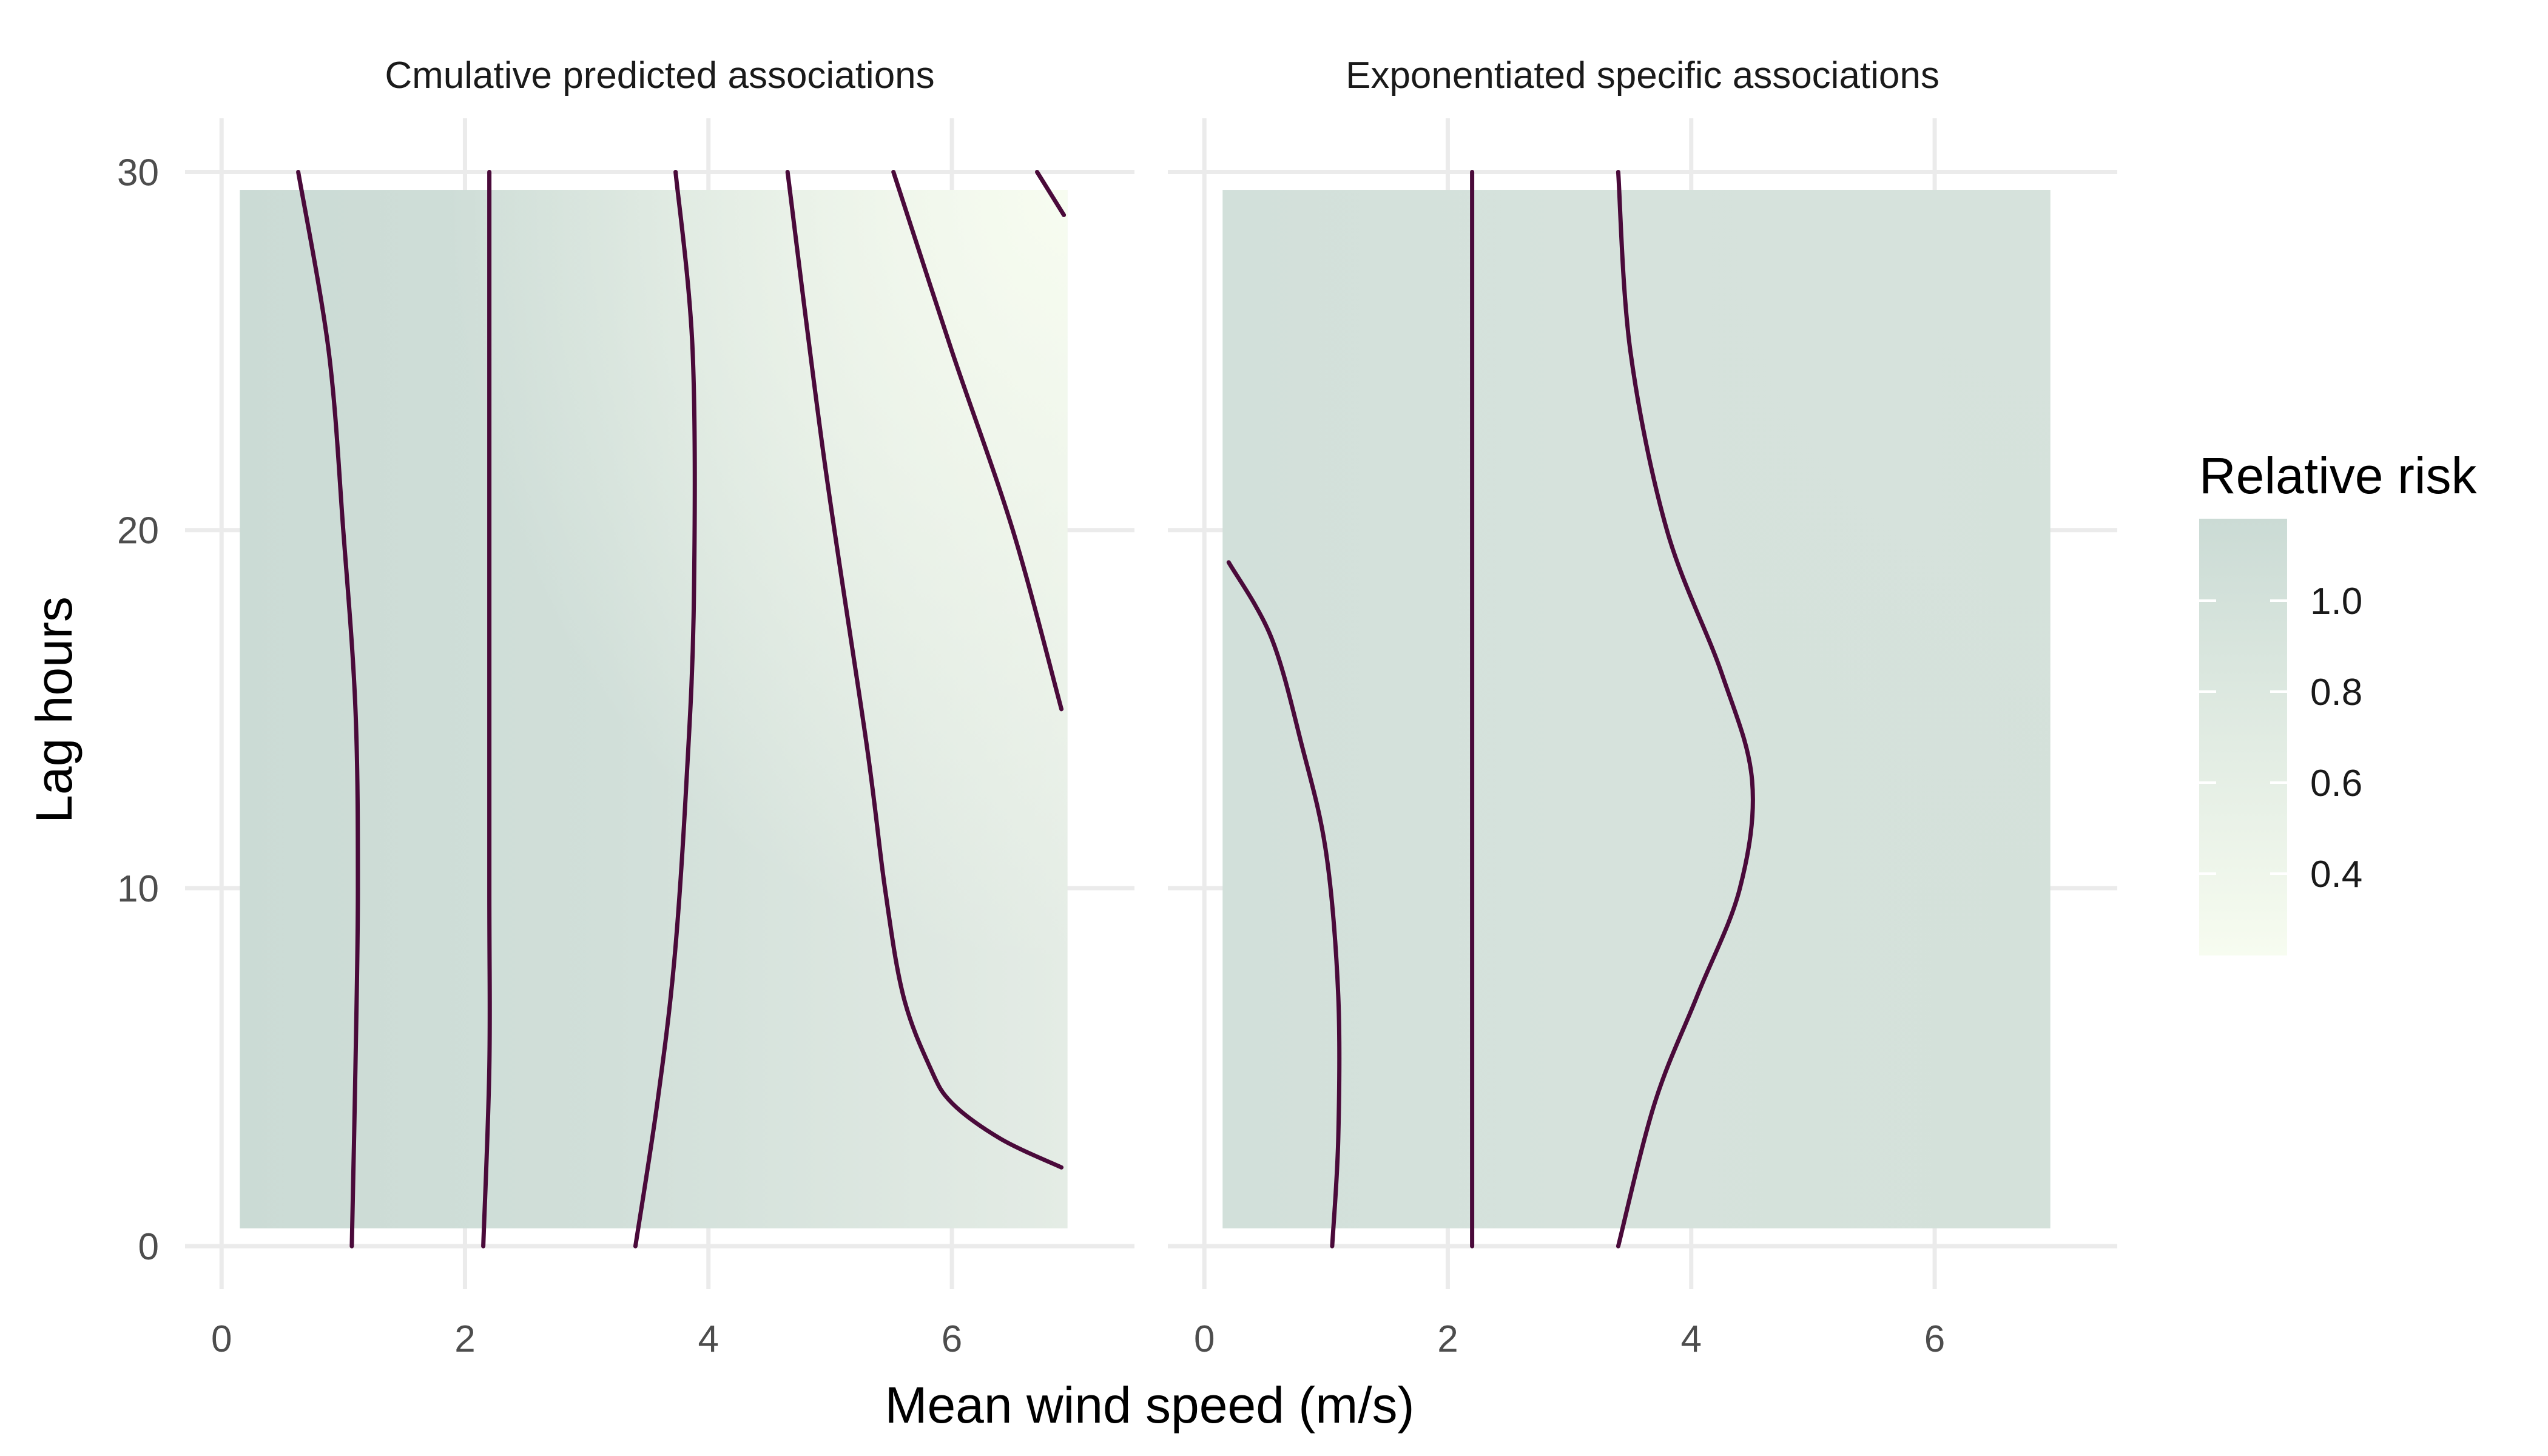 This screenshot has height=1456, width=2548. I want to click on y-tick-label: 20, so click(138, 531).